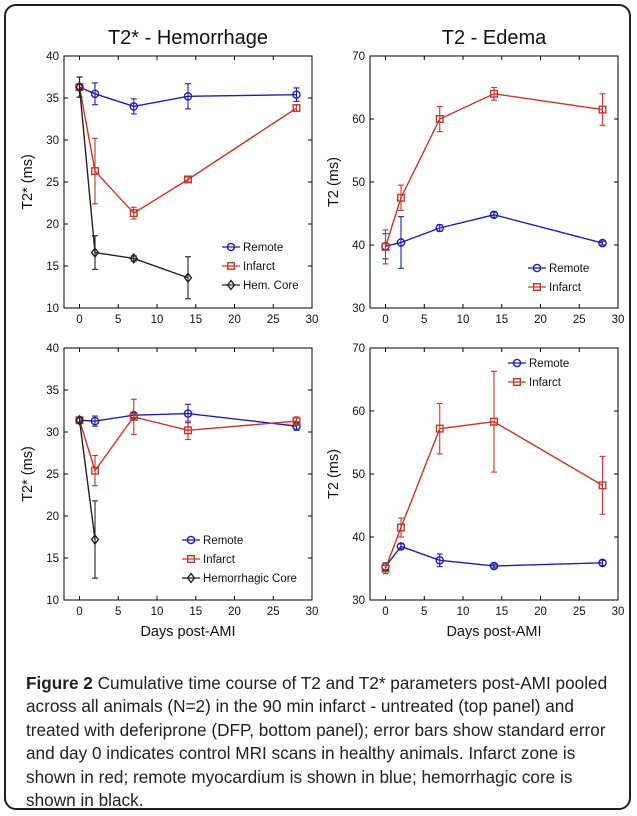 The image size is (637, 816). What do you see at coordinates (424, 612) in the screenshot?
I see `x-tick-label: 5` at bounding box center [424, 612].